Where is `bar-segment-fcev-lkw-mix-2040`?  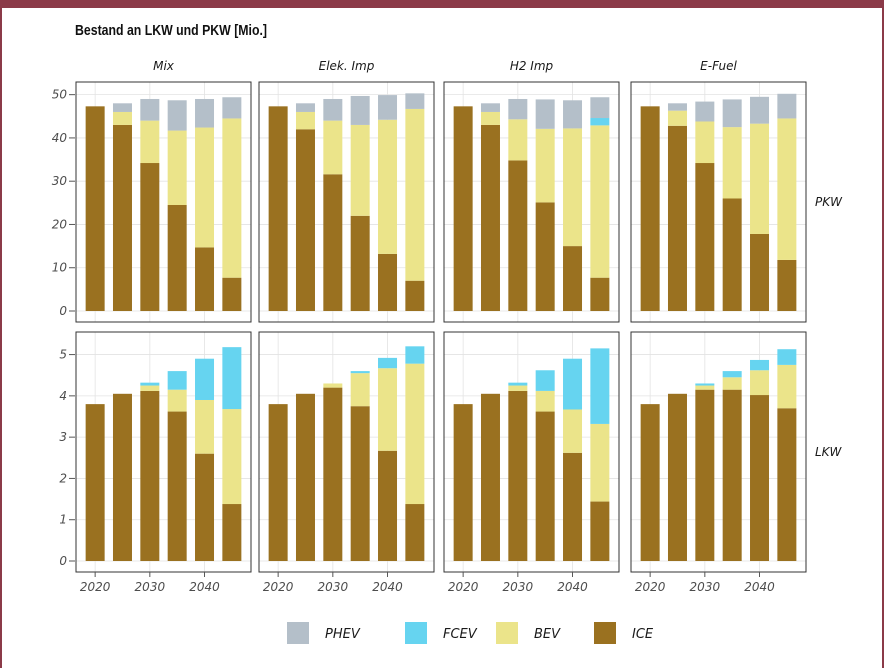
bar-segment-fcev-lkw-mix-2040 is located at coordinates (205, 379).